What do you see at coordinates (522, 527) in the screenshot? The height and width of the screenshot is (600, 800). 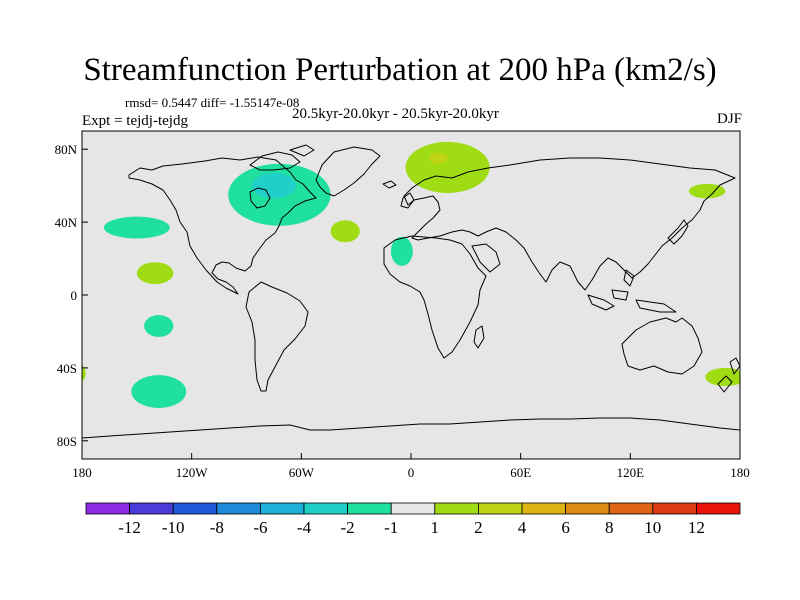 I see `colorbar-label: 4` at bounding box center [522, 527].